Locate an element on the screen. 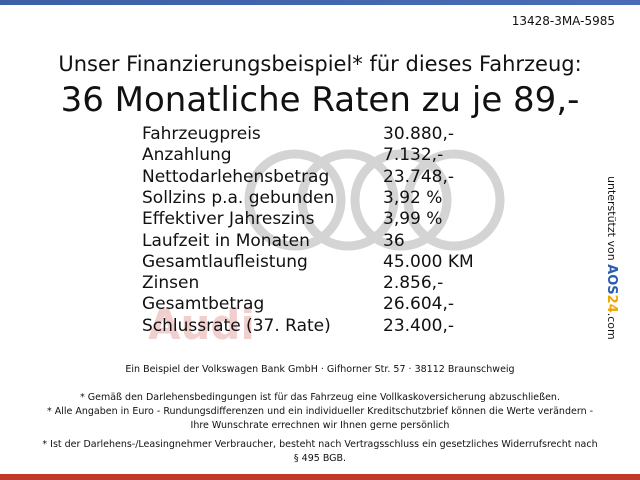  row-value: 23.400,- is located at coordinates (419, 325).